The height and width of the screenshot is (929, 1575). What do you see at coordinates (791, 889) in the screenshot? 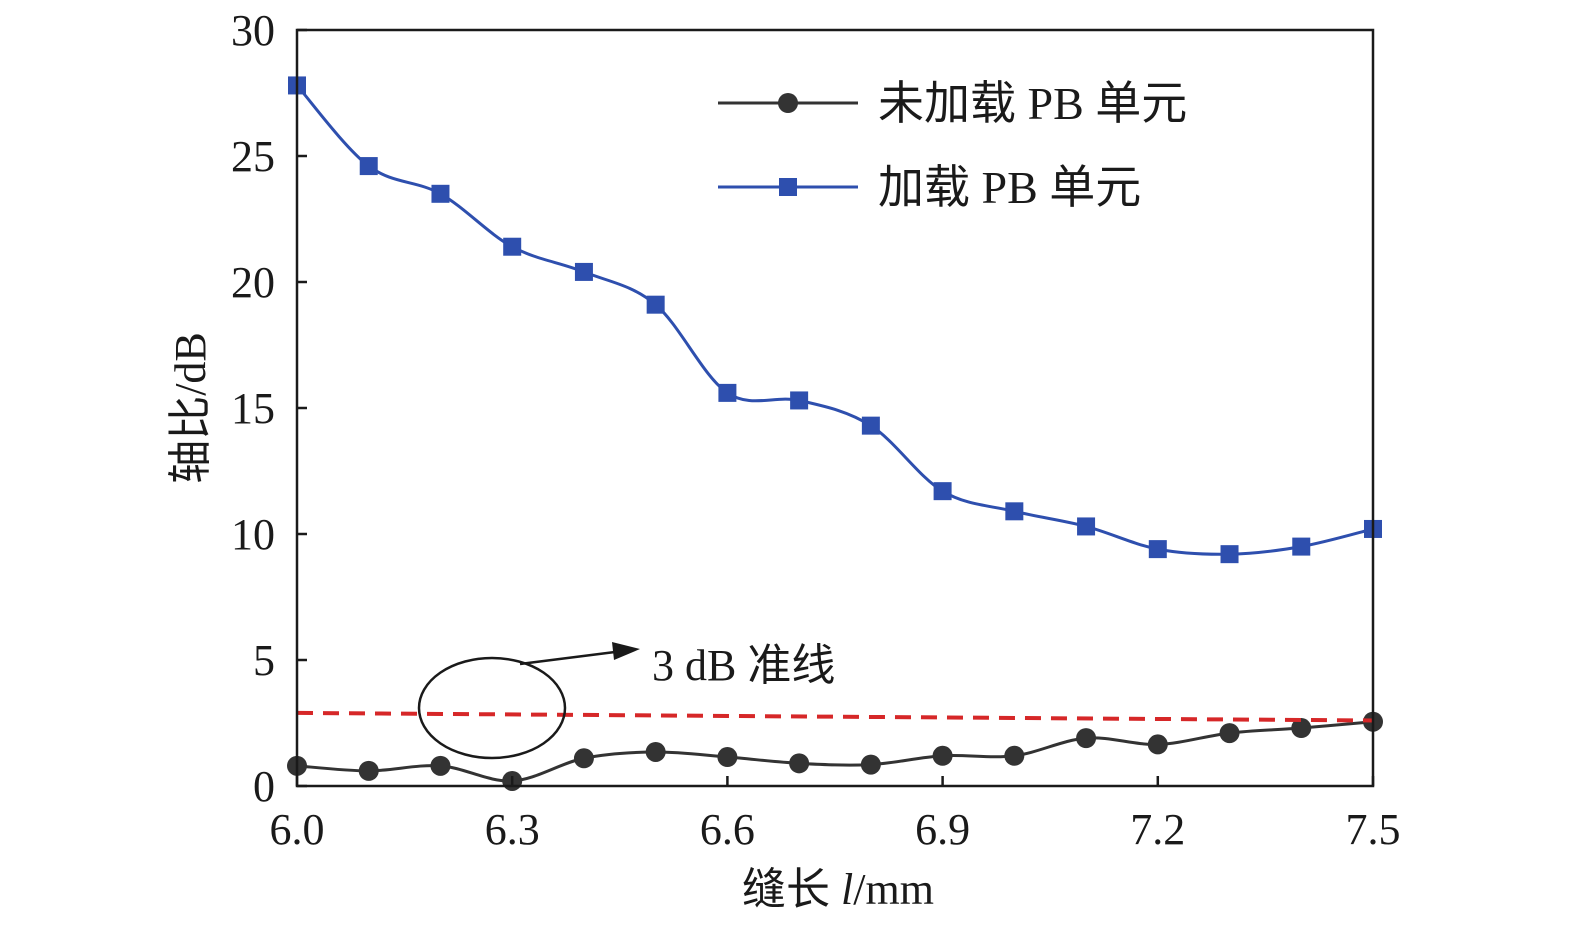
I see `x-axis-title-main: 缝长` at bounding box center [791, 889].